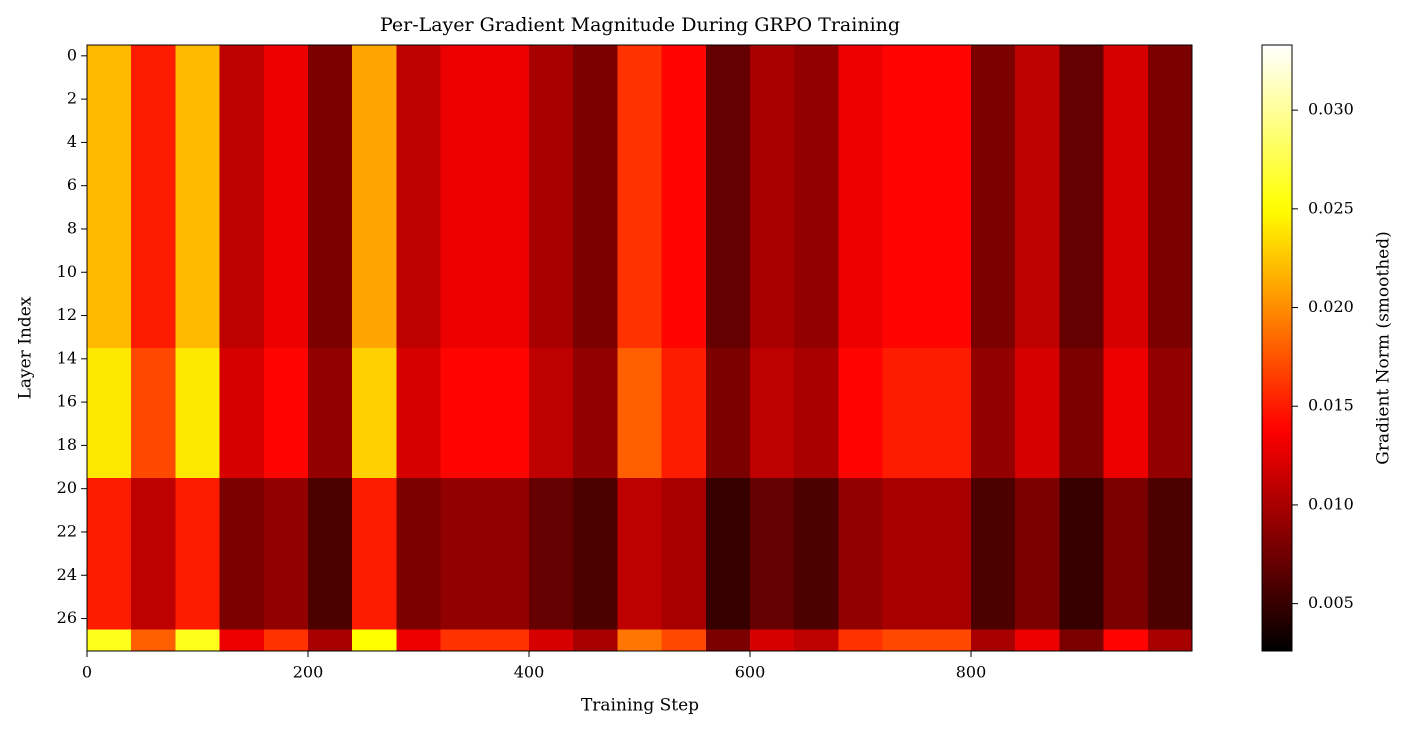 This screenshot has width=1409, height=731. What do you see at coordinates (67, 487) in the screenshot?
I see `y-tick-label: 20` at bounding box center [67, 487].